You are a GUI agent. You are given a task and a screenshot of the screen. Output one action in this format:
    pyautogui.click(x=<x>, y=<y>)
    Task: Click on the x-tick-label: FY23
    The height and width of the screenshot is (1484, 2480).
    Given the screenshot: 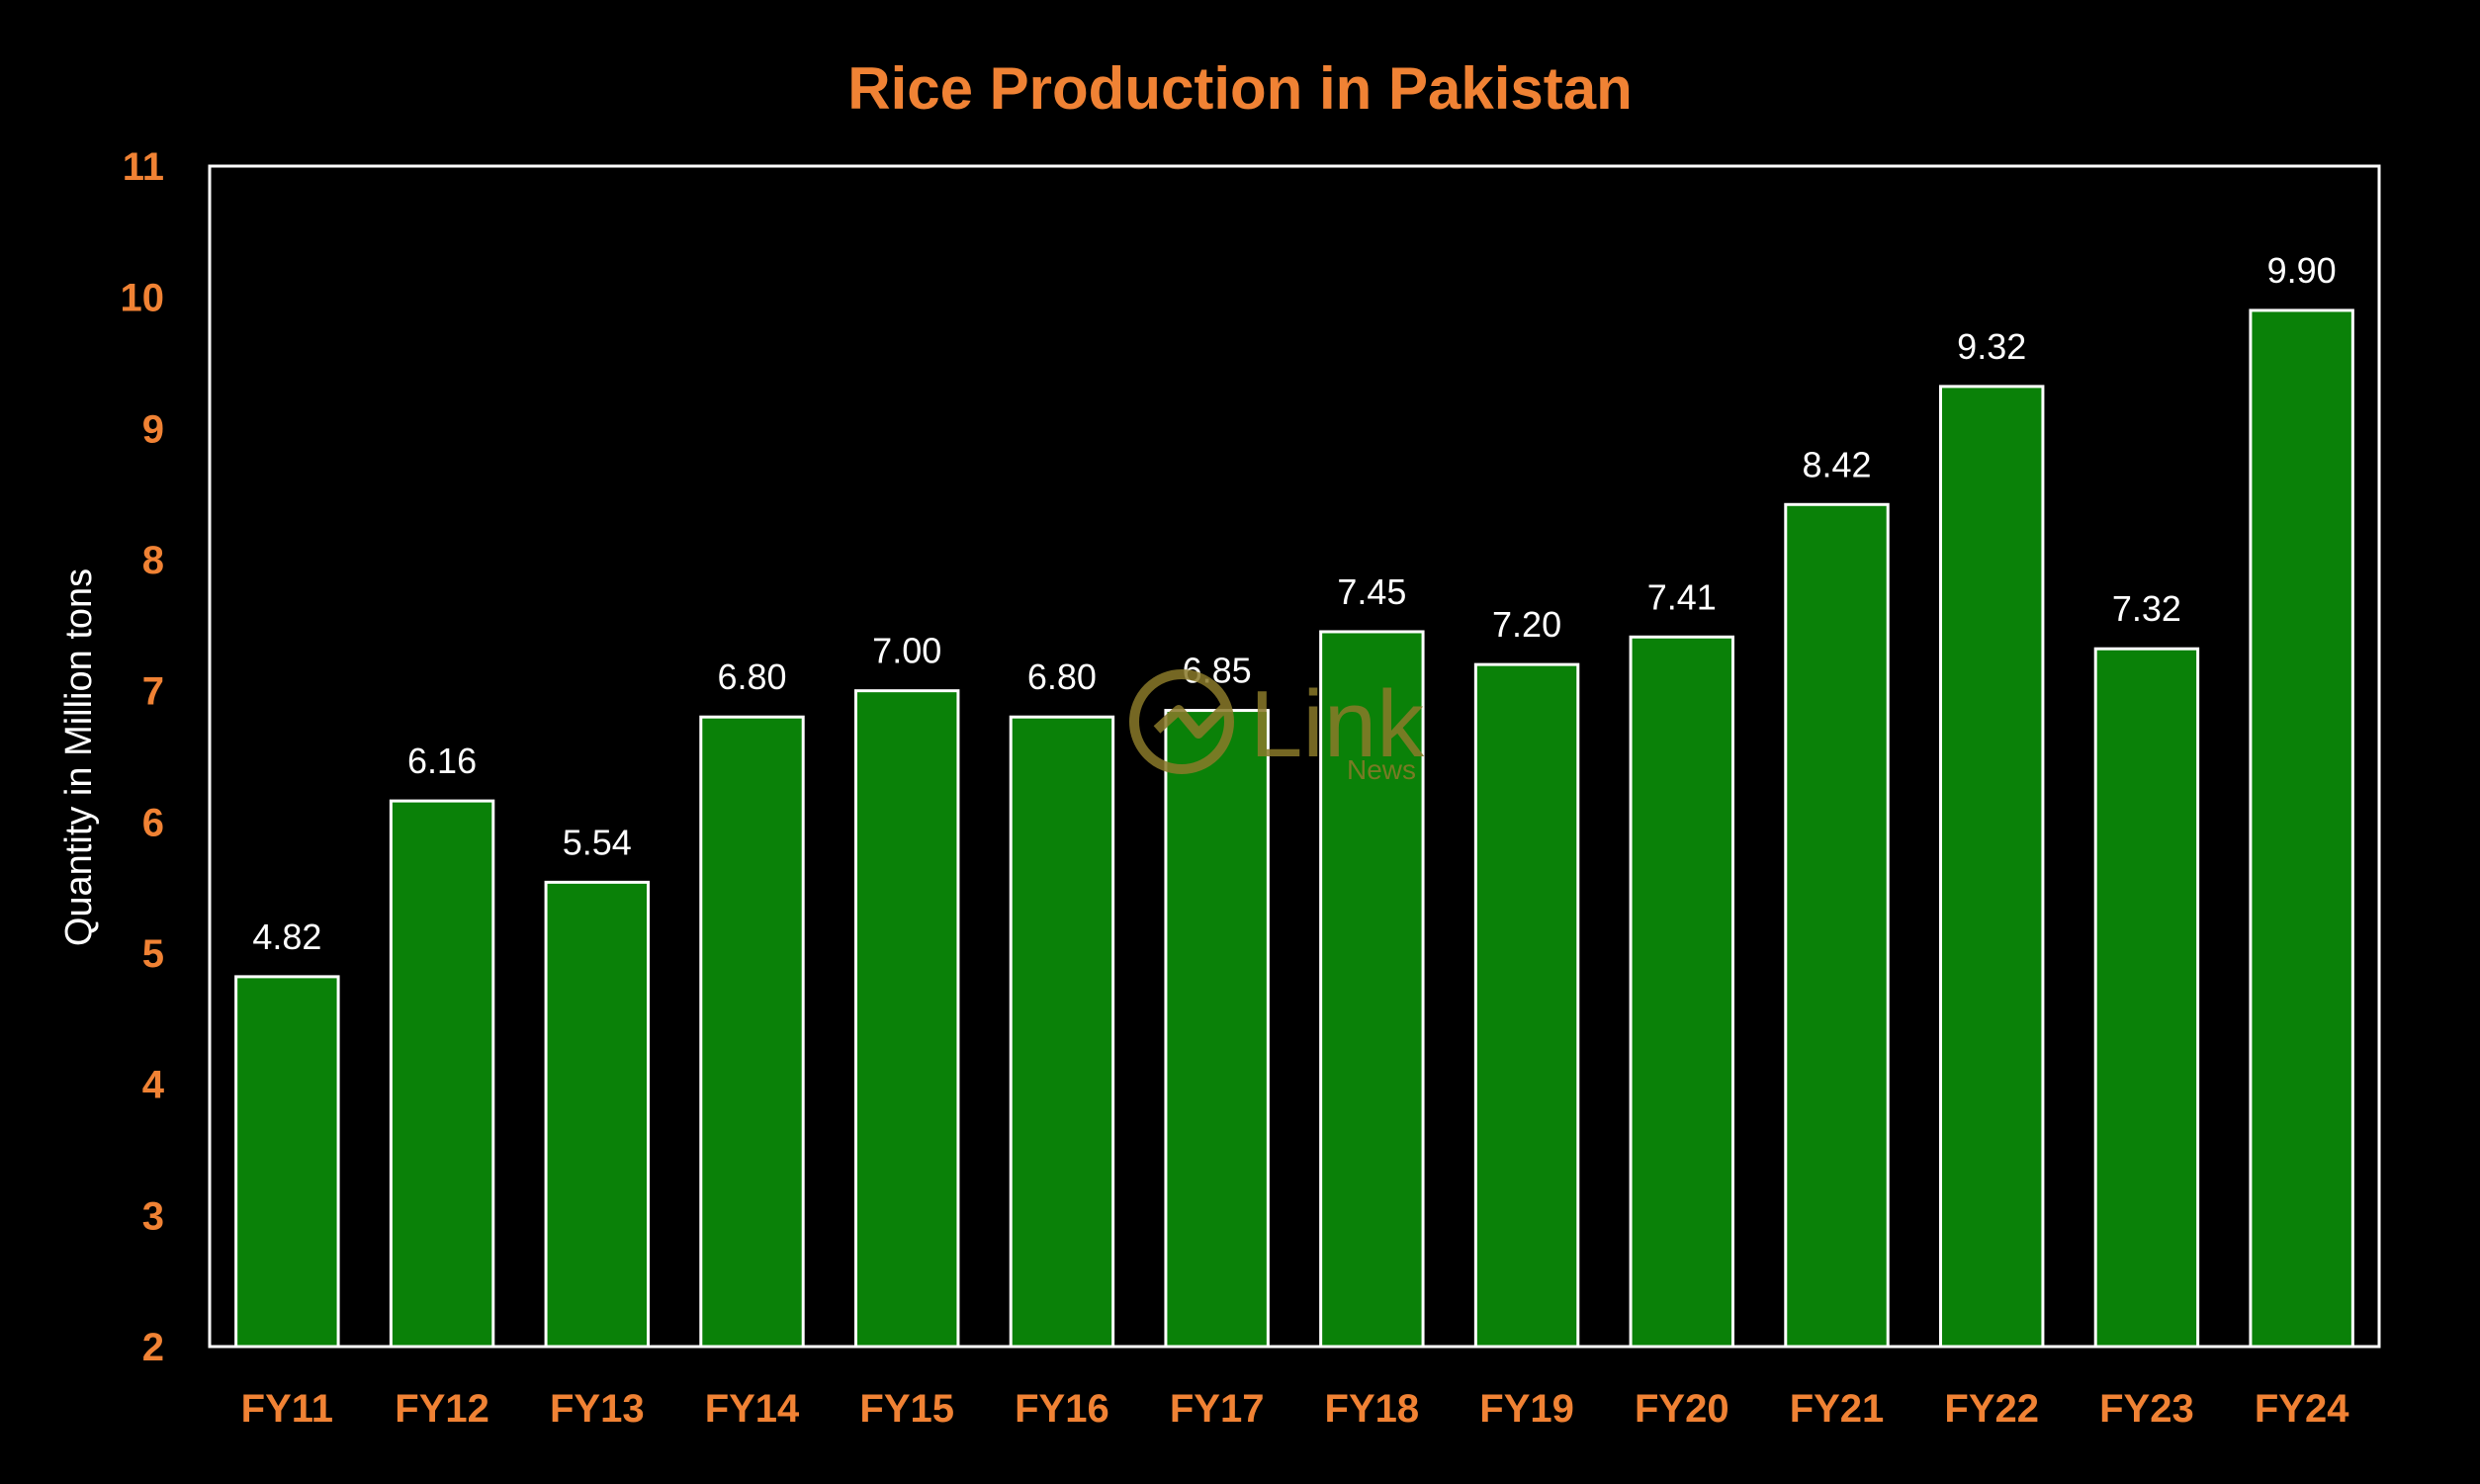 What is the action you would take?
    pyautogui.click(x=2146, y=1409)
    